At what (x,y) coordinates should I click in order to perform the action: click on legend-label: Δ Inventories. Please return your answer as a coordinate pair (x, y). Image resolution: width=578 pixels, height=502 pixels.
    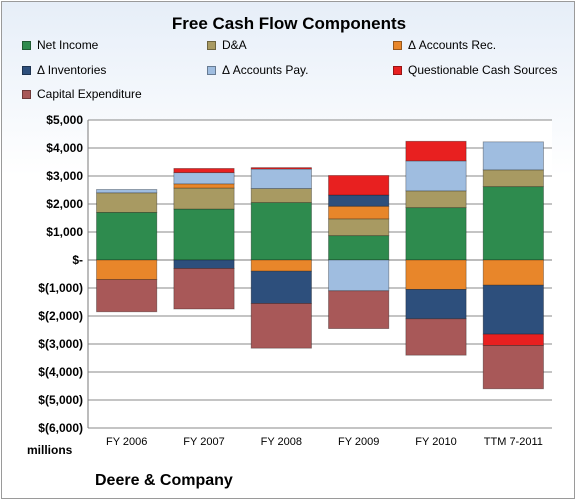
    Looking at the image, I should click on (72, 70).